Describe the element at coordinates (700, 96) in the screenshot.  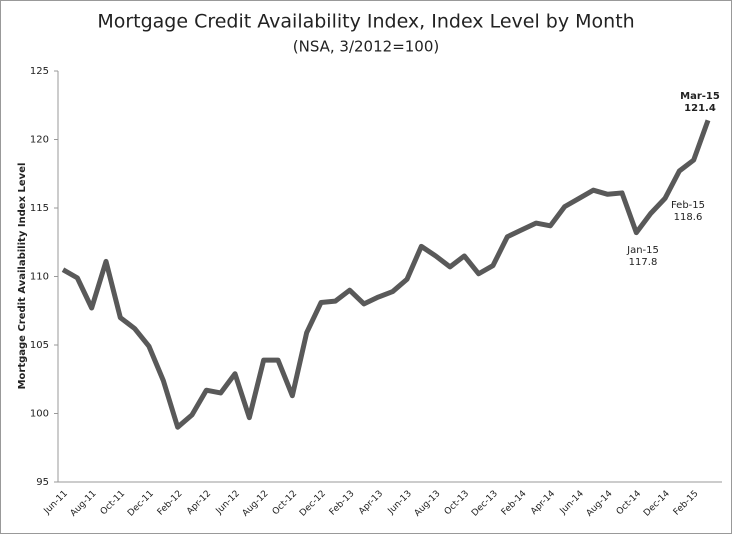
I see `annotation-label: Mar-15` at that location.